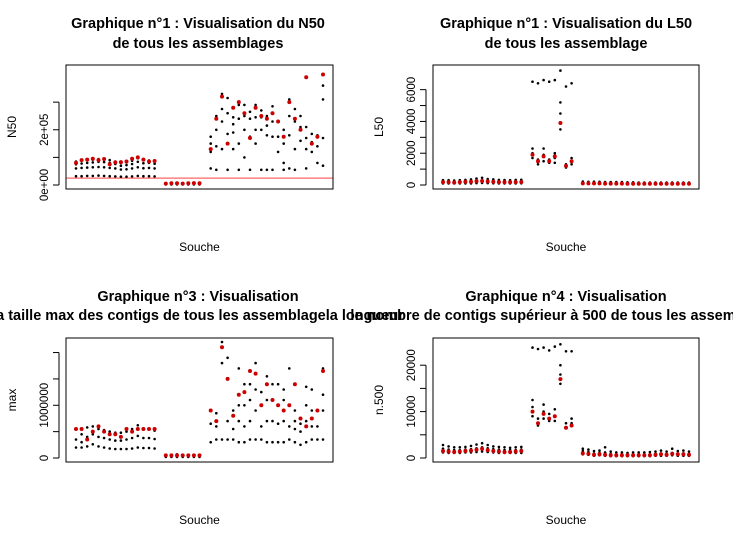  What do you see at coordinates (412, 365) in the screenshot?
I see `y-tick-label: 20000` at bounding box center [412, 365].